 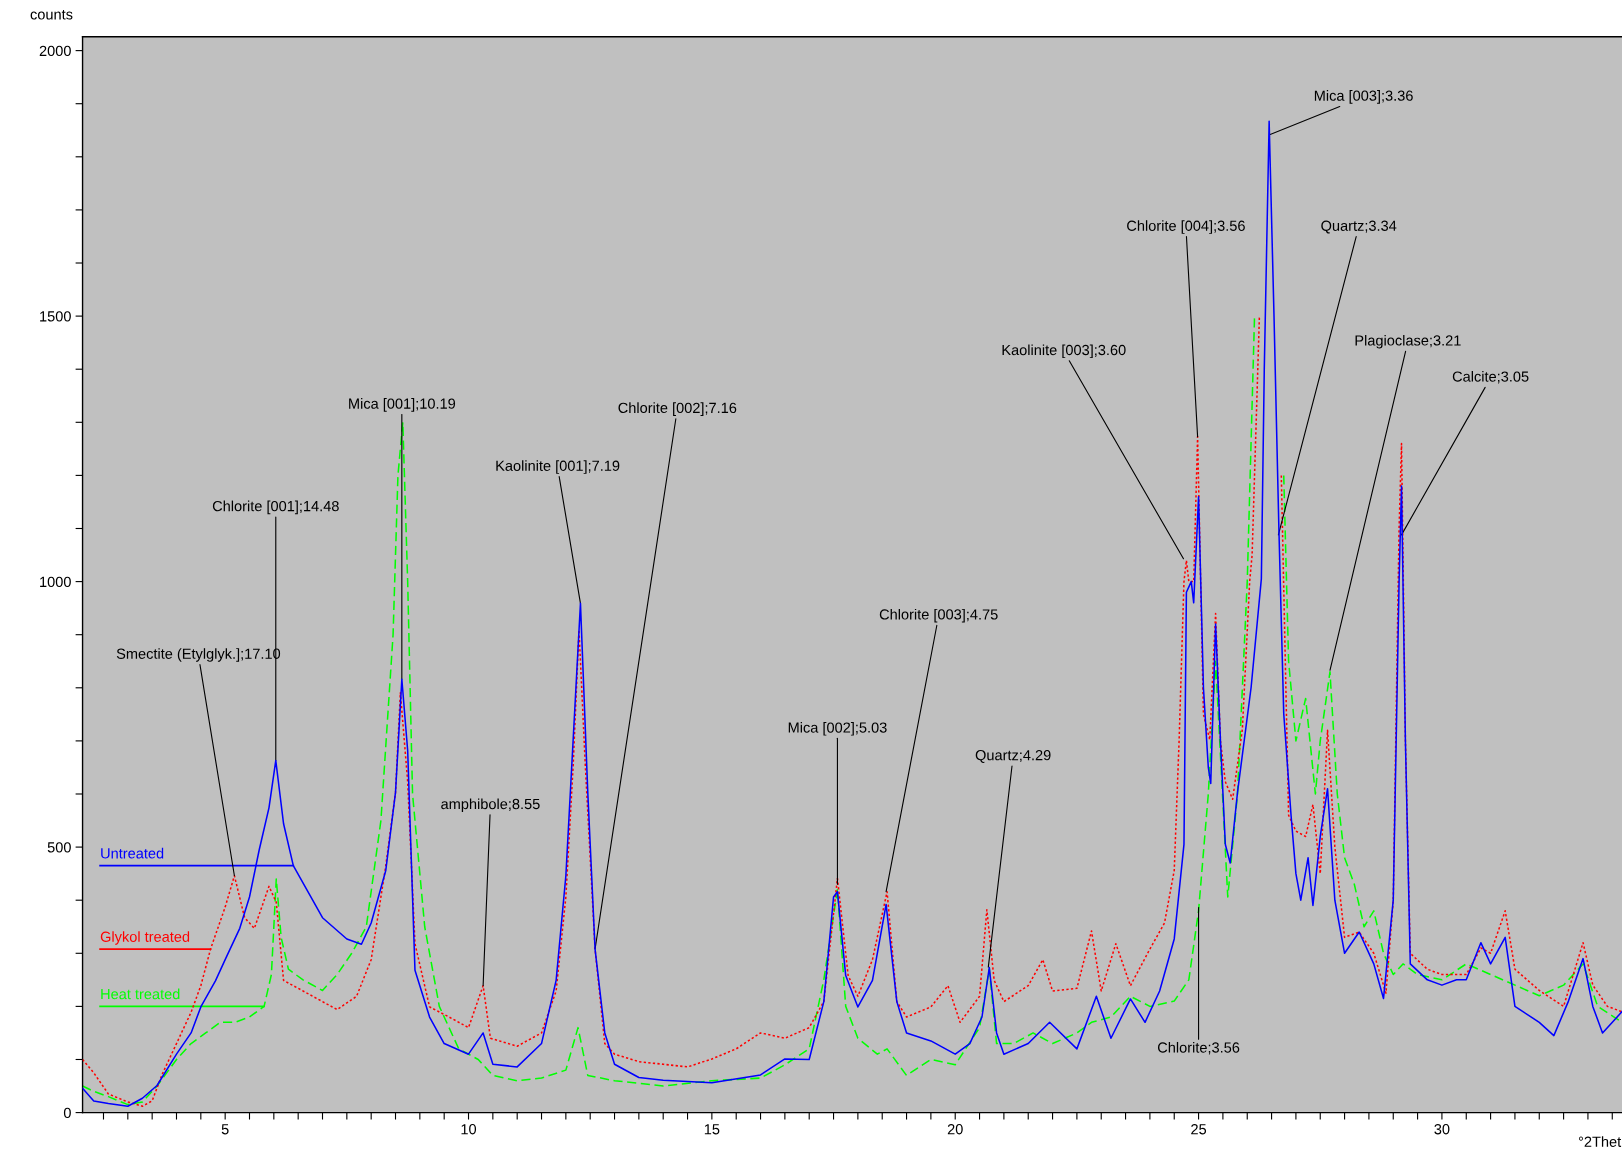 I want to click on annotation: Chlorite [002];7.16, so click(x=677, y=409).